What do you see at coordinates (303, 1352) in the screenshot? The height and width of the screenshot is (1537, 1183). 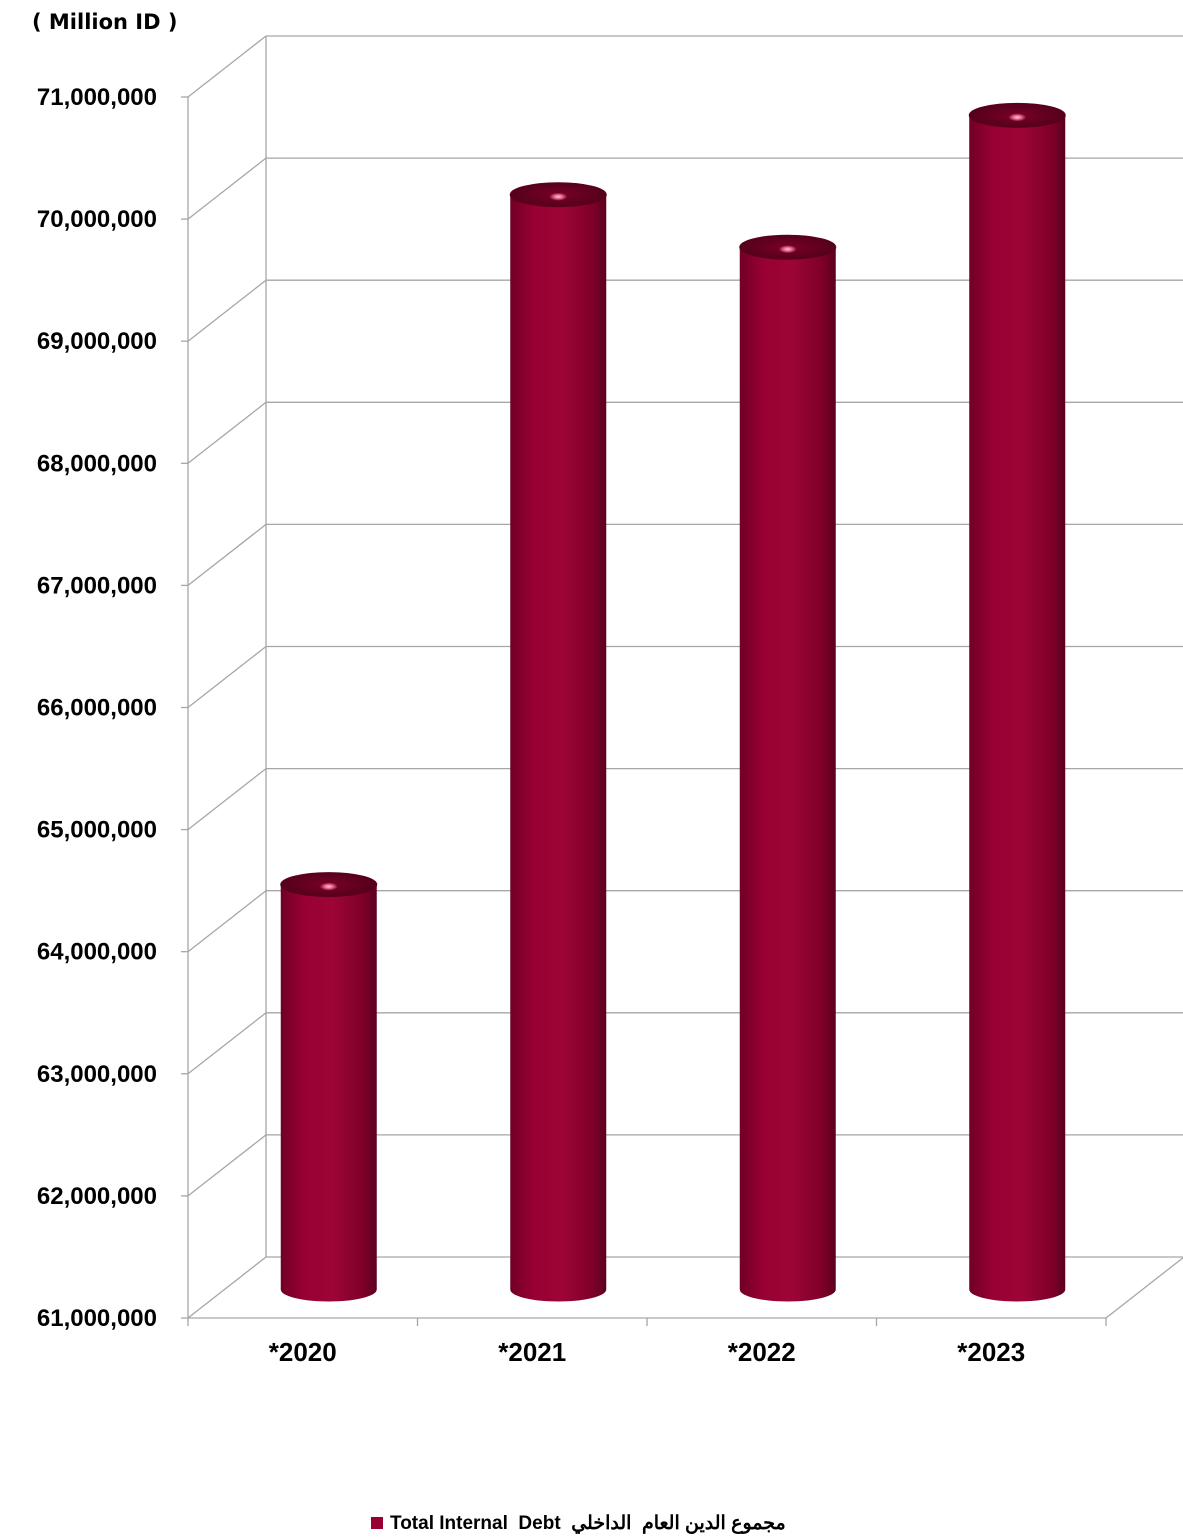 I see `x-tick-label: *2020` at bounding box center [303, 1352].